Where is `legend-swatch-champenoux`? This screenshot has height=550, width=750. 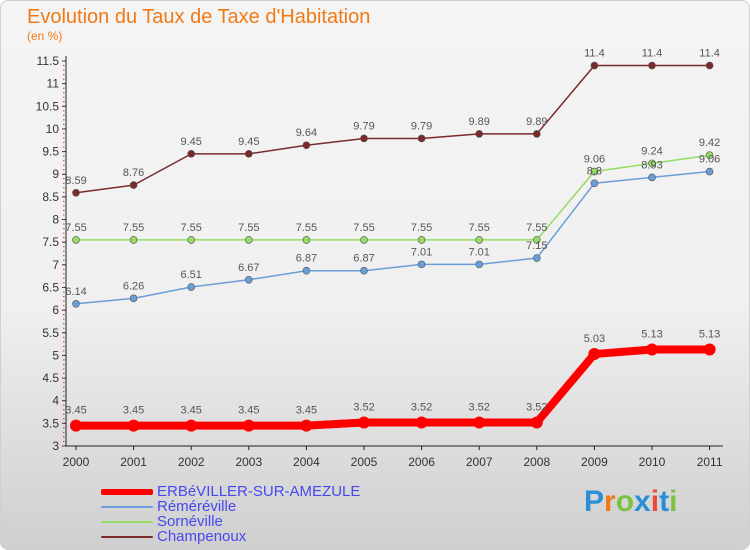
legend-swatch-champenoux is located at coordinates (127, 537).